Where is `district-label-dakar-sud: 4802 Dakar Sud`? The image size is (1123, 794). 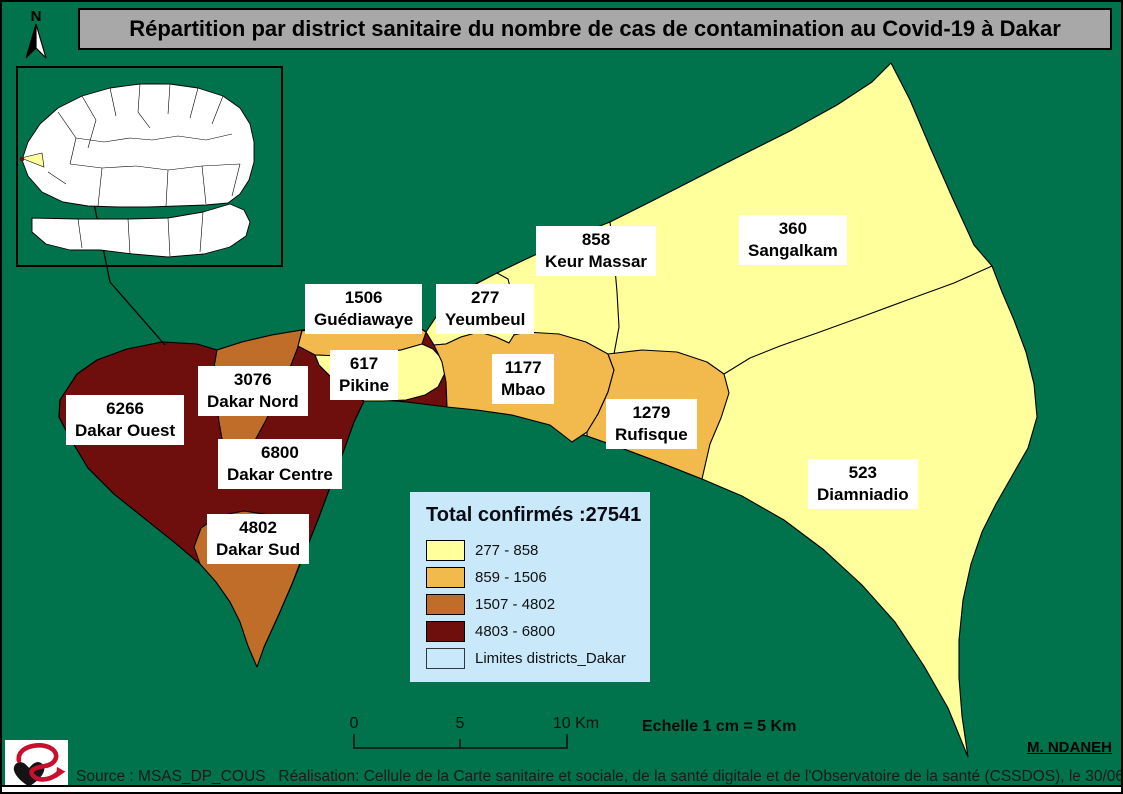 district-label-dakar-sud: 4802 Dakar Sud is located at coordinates (258, 539).